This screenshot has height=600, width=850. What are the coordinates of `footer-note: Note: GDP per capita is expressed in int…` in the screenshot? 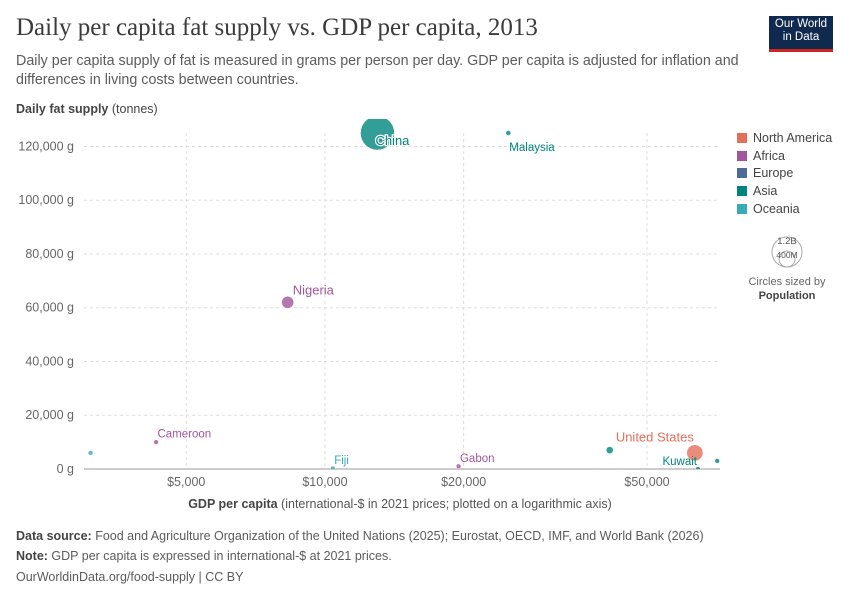 It's located at (204, 556).